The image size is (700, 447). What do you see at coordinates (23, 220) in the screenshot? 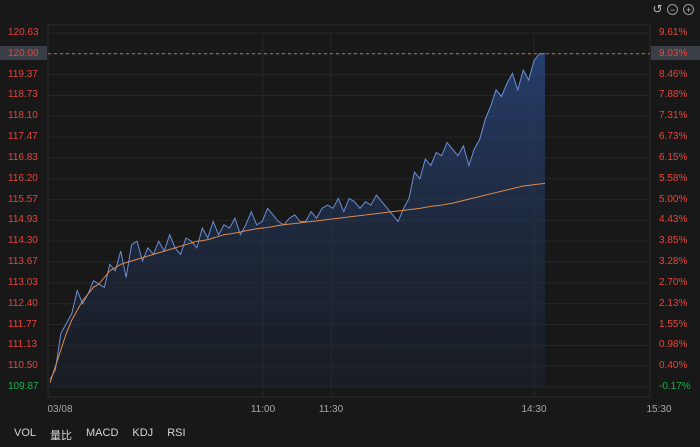
I see `price-tick-label: 114.93` at bounding box center [23, 220].